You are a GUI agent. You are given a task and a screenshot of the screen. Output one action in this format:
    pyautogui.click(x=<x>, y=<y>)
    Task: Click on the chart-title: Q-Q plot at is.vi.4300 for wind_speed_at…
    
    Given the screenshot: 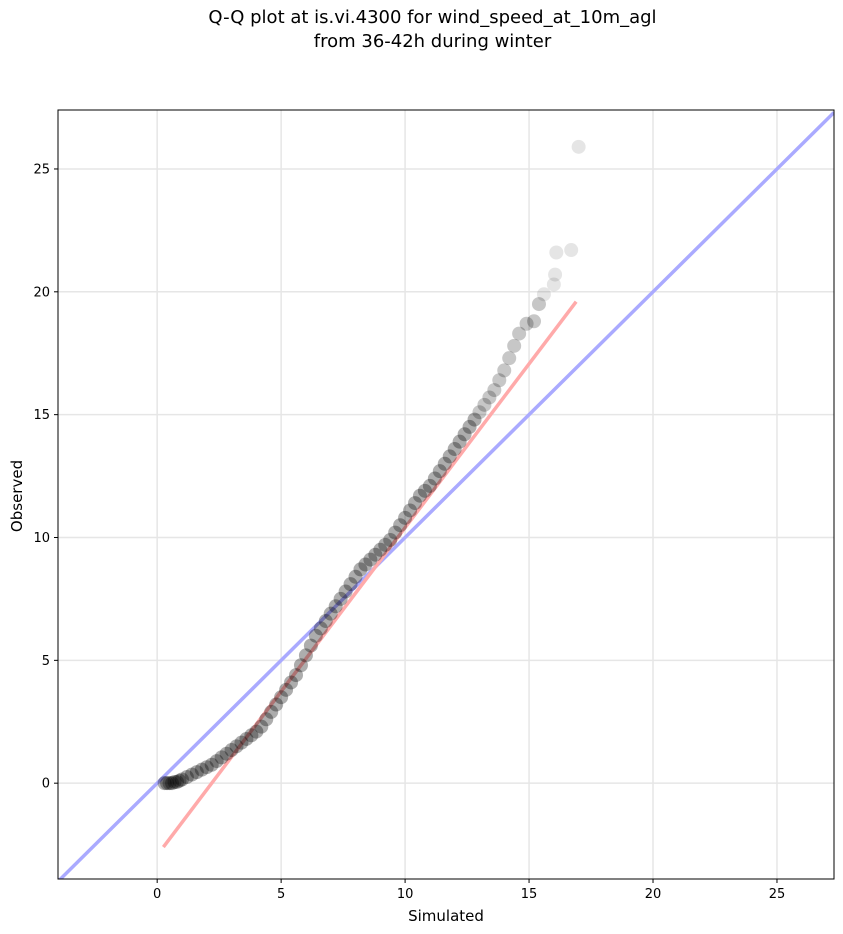 What is the action you would take?
    pyautogui.click(x=421, y=30)
    